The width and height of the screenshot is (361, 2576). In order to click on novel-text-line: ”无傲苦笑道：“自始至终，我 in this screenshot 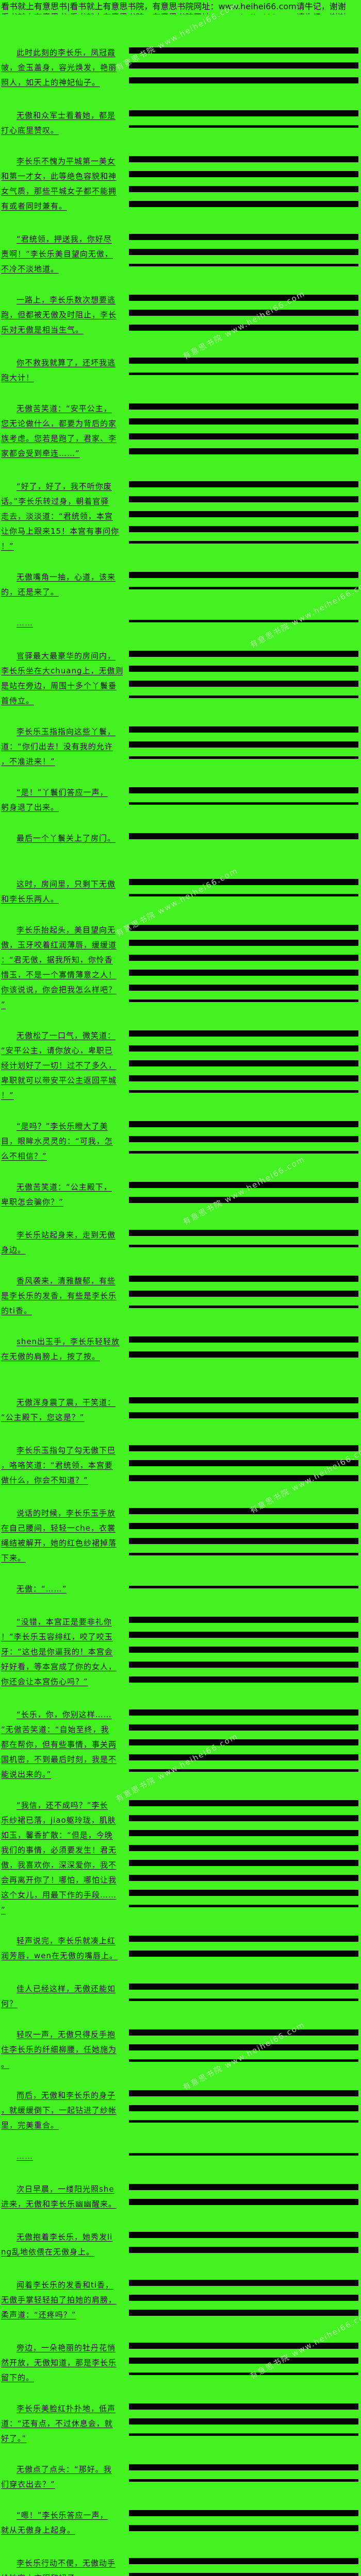, I will do `click(55, 1729)`.